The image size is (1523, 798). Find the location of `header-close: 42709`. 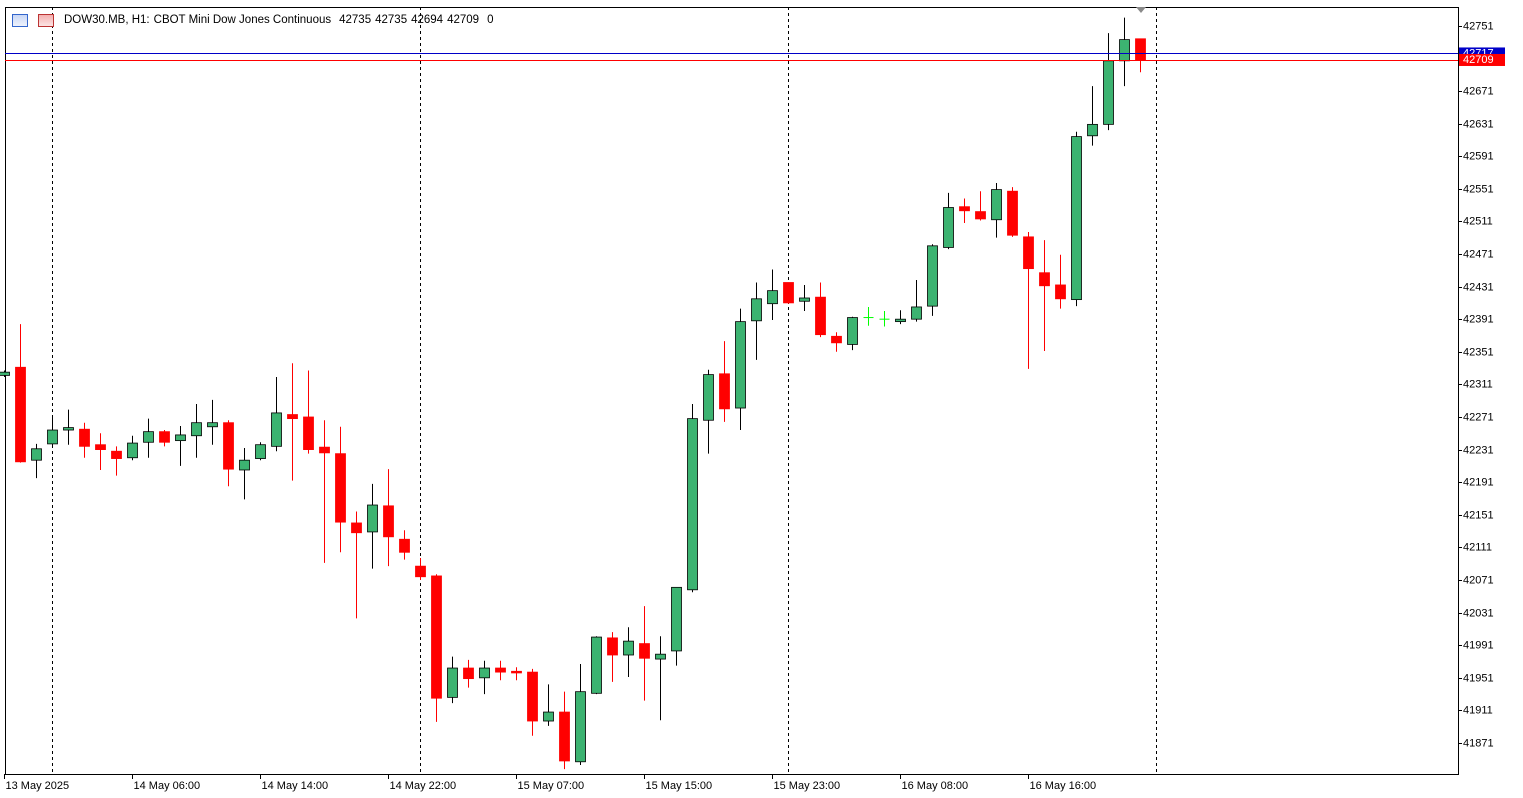

header-close: 42709 is located at coordinates (463, 20).